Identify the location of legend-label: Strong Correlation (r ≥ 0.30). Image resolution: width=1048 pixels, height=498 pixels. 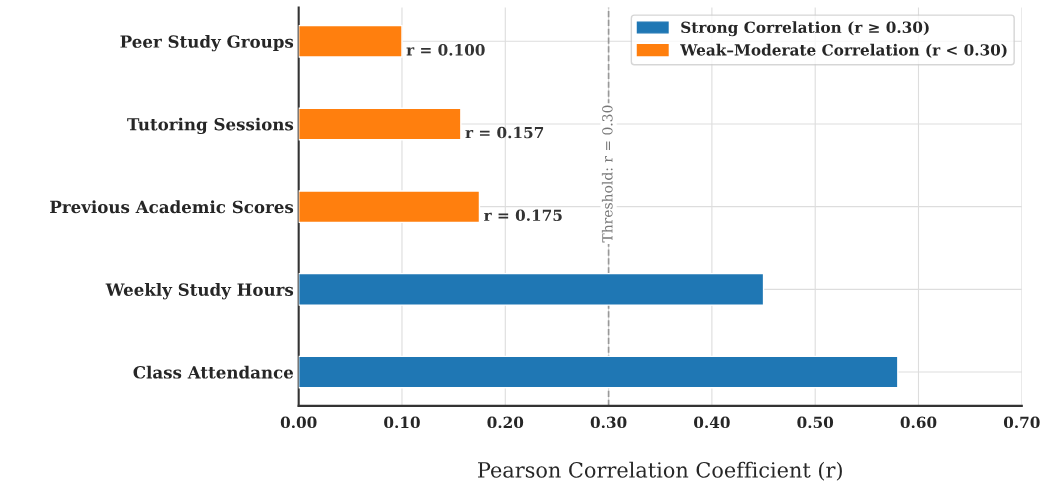
(805, 29).